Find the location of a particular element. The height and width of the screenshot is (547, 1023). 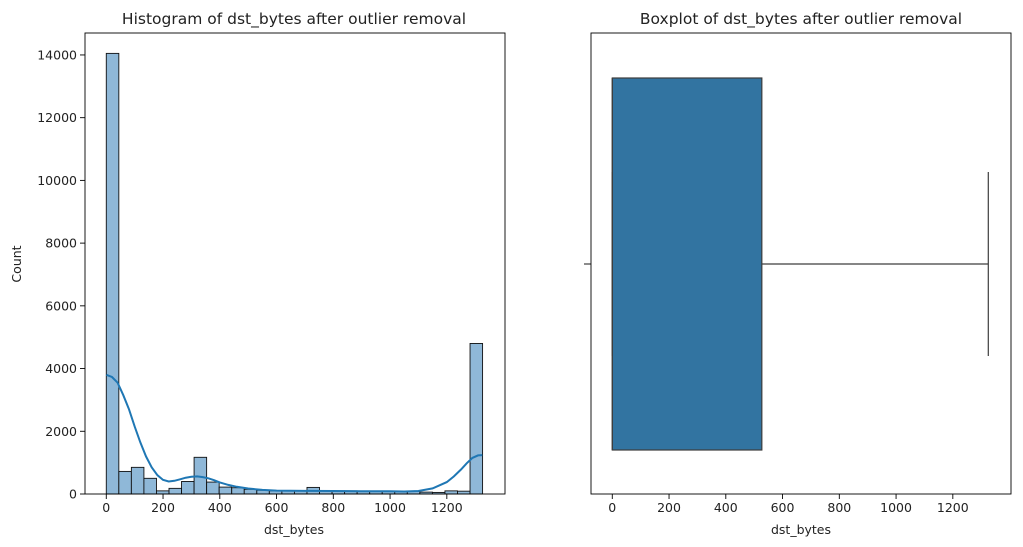

y-tick-label: 4000 is located at coordinates (61, 368).